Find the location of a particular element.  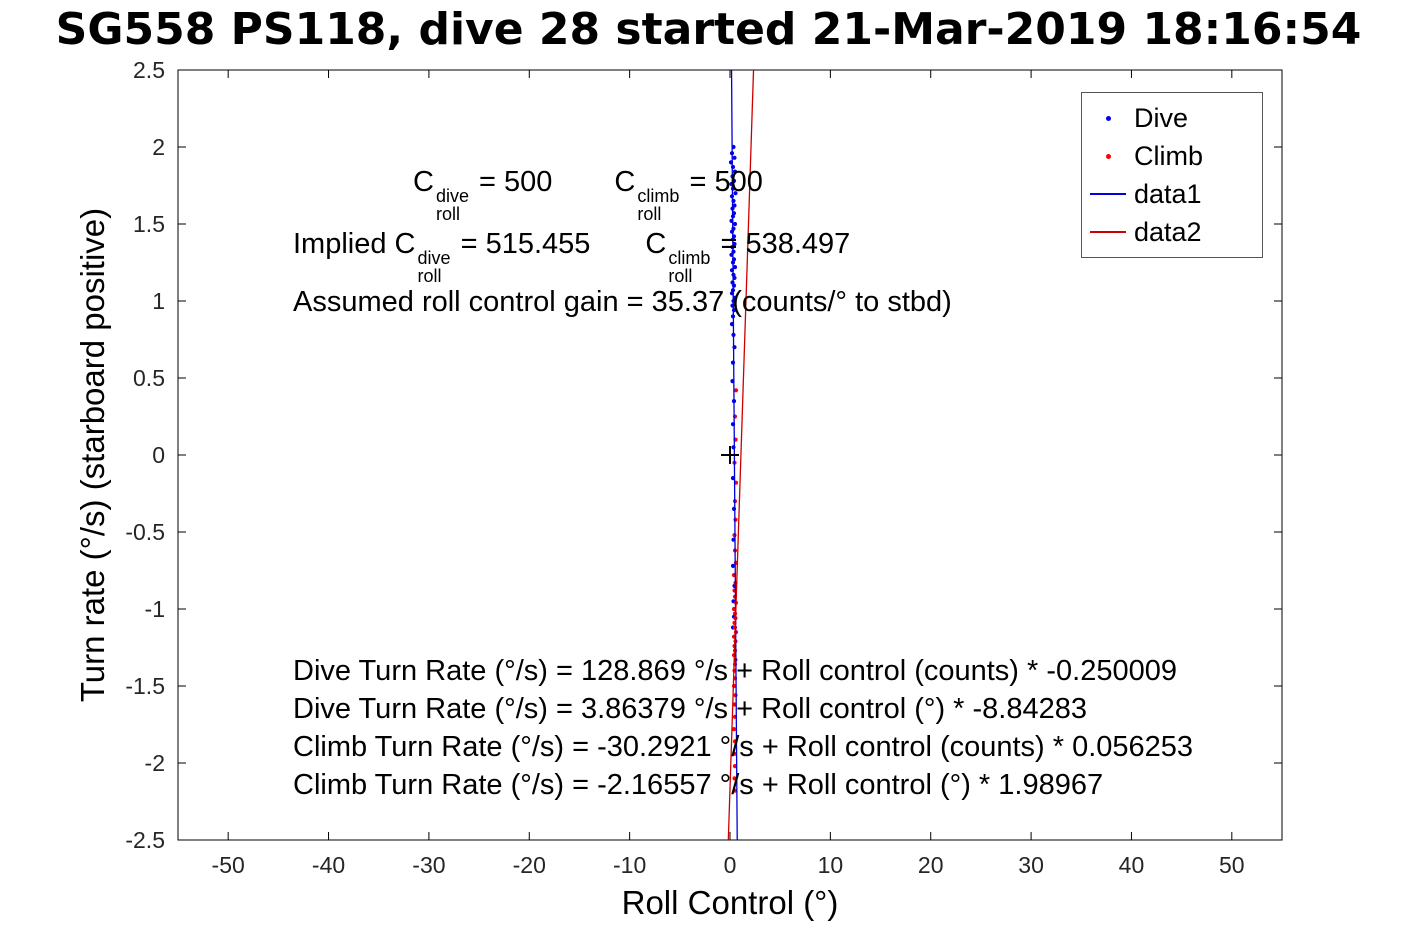

legend-marker-data2 is located at coordinates (1108, 232).